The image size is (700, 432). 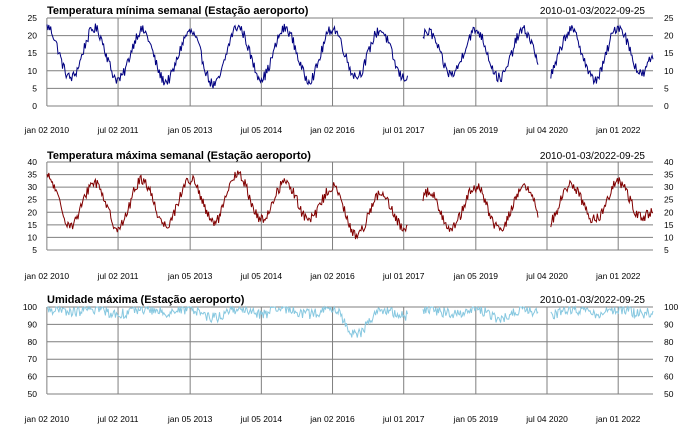 What do you see at coordinates (33, 342) in the screenshot?
I see `y-tick-label-left: 80` at bounding box center [33, 342].